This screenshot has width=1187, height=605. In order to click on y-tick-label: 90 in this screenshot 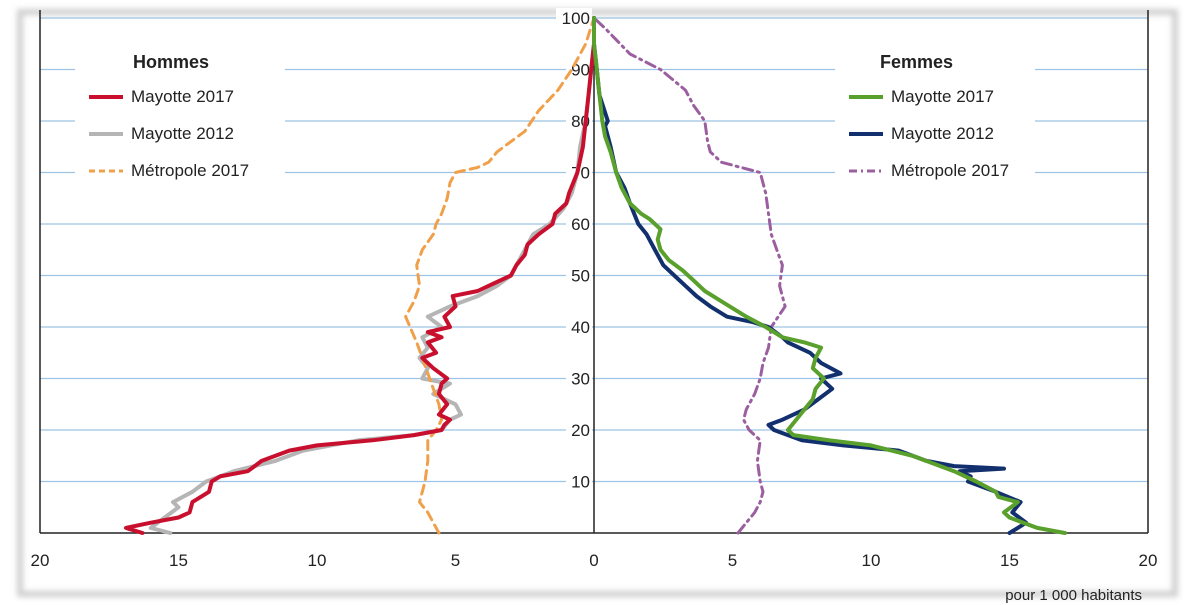, I will do `click(580, 70)`.